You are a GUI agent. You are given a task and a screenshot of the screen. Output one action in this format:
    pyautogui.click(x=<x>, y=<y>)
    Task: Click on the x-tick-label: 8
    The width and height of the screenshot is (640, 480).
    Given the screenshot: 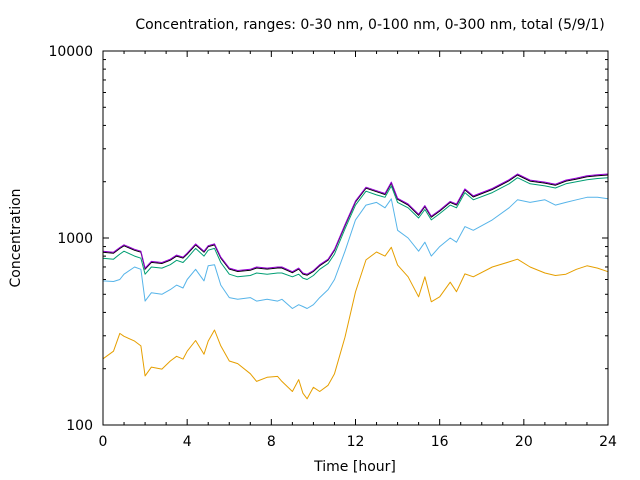 What is the action you would take?
    pyautogui.click(x=271, y=442)
    